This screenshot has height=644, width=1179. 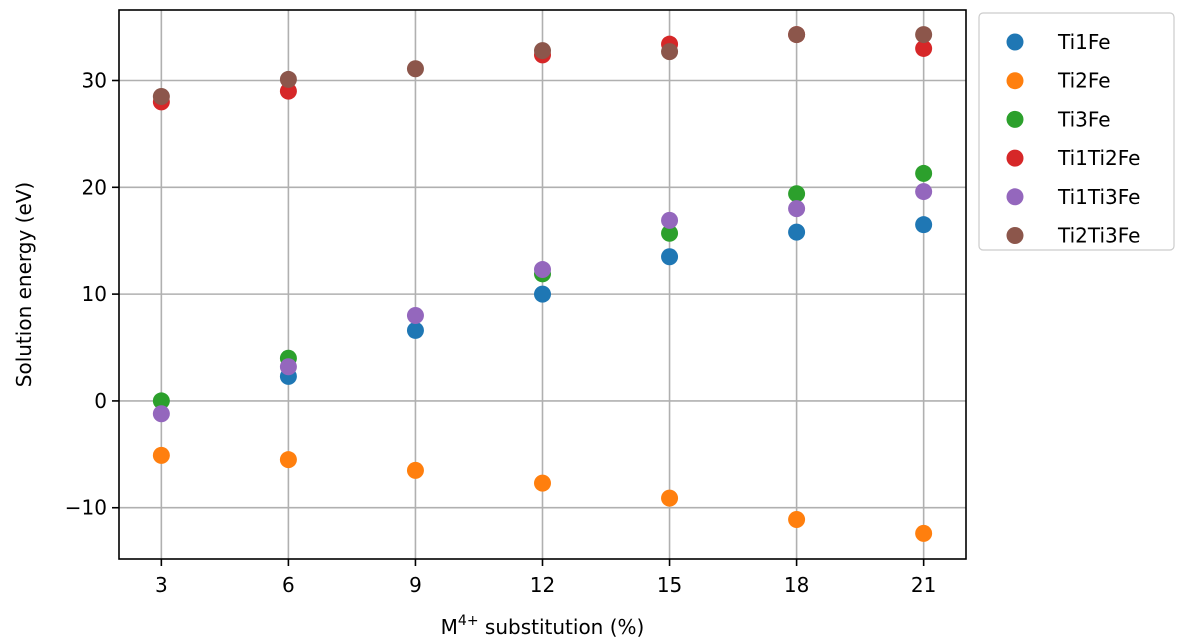 I want to click on x-tick-label: 6, so click(x=288, y=585).